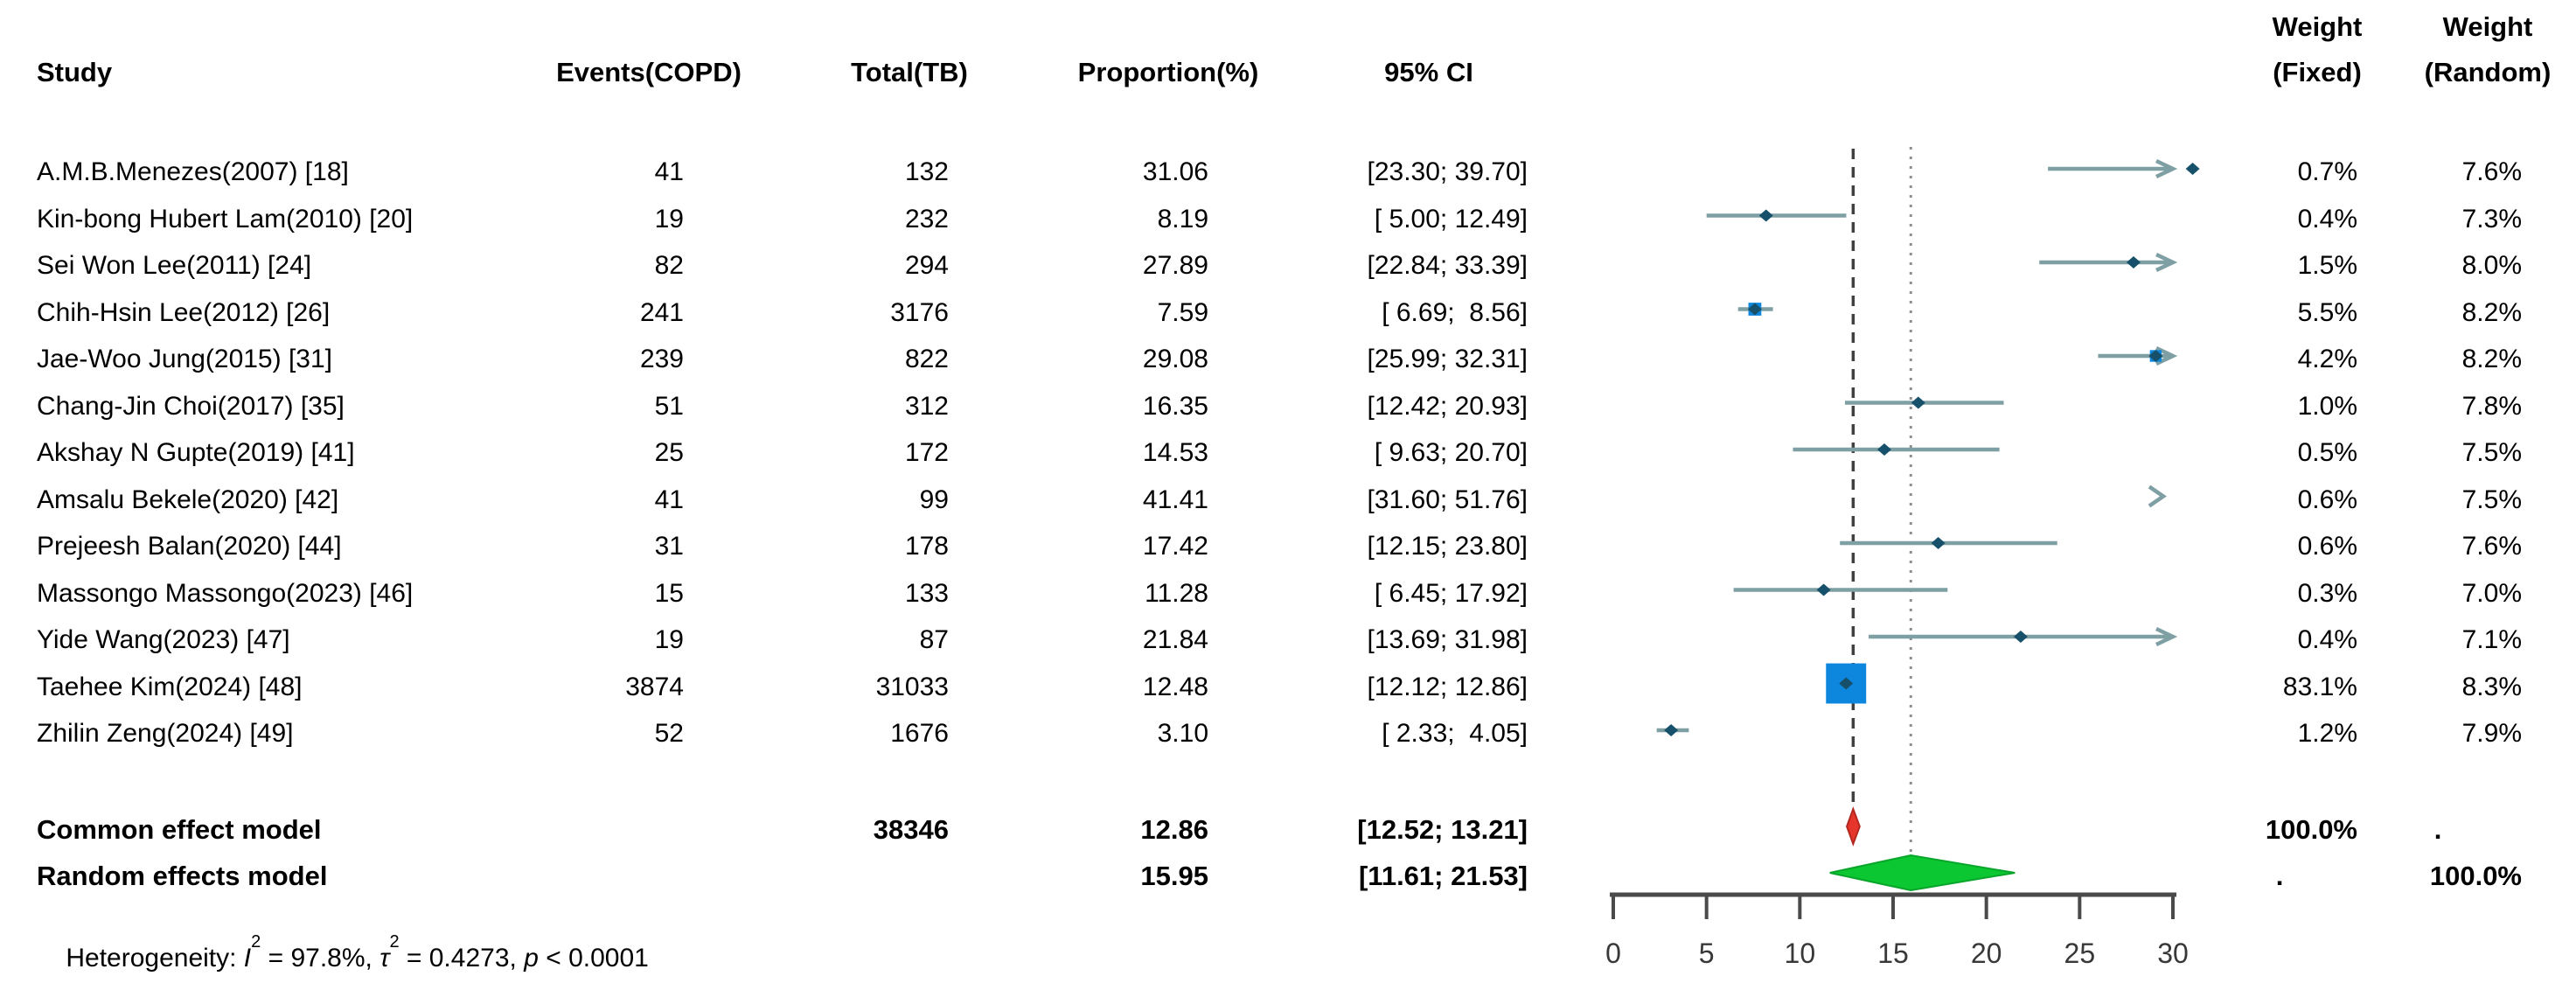  I want to click on proportion-value: 29.08, so click(1175, 359).